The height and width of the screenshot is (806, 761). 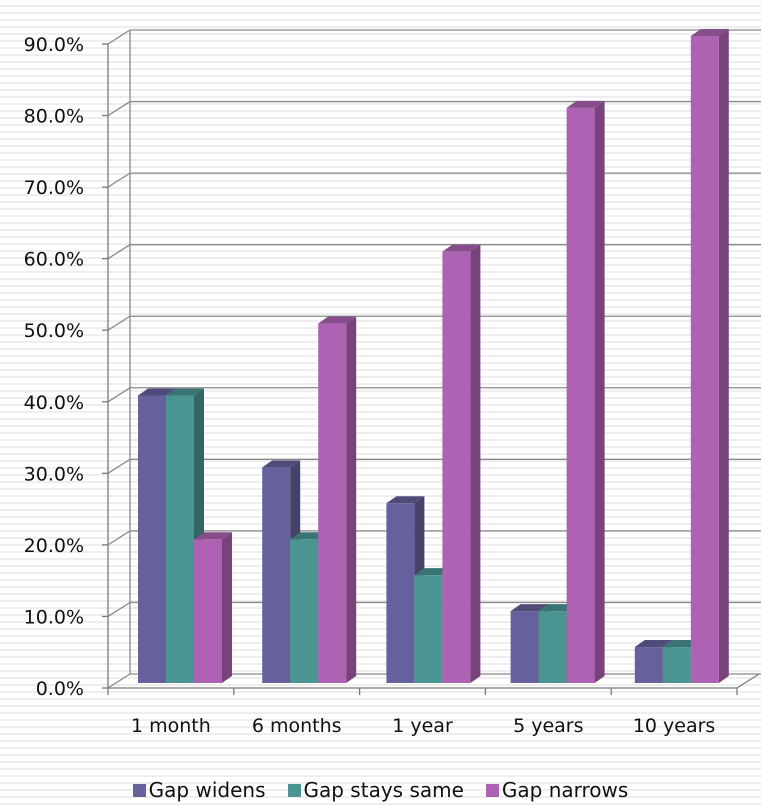 I want to click on legend-swatch-gap-narrows, so click(x=492, y=790).